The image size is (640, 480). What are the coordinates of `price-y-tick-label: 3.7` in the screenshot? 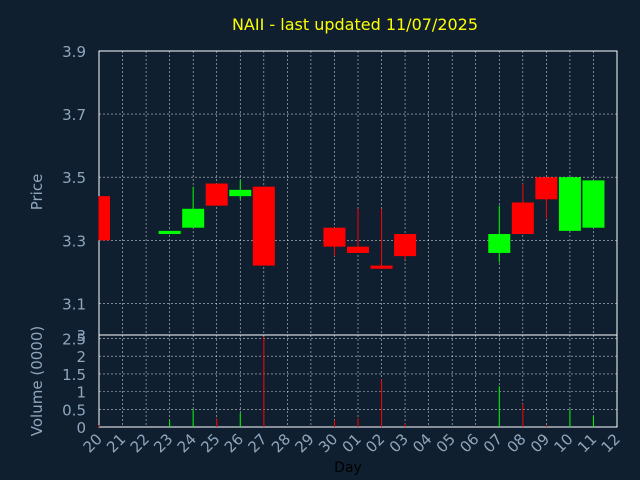 It's located at (74, 115).